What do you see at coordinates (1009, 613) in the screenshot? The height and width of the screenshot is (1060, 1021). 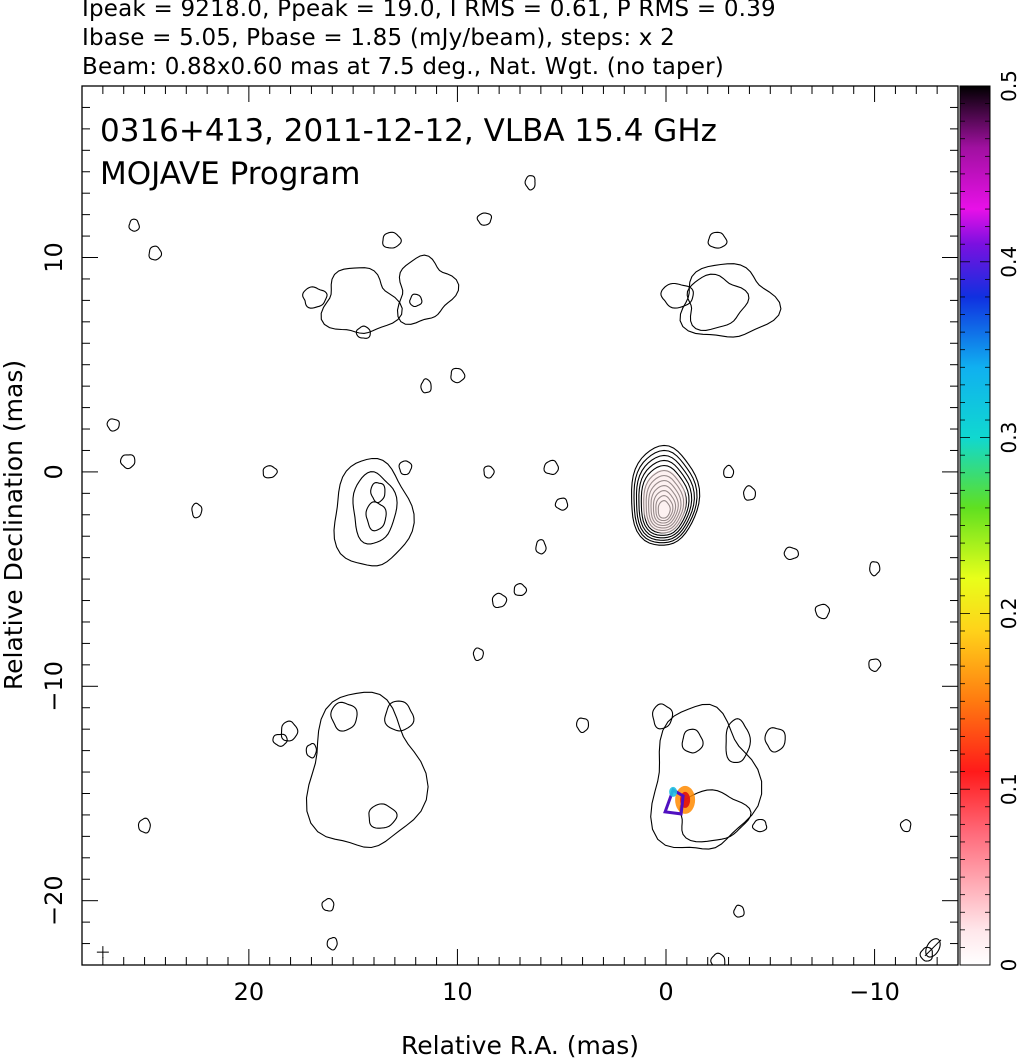 I see `colorbar-tick-label: 0.2` at bounding box center [1009, 613].